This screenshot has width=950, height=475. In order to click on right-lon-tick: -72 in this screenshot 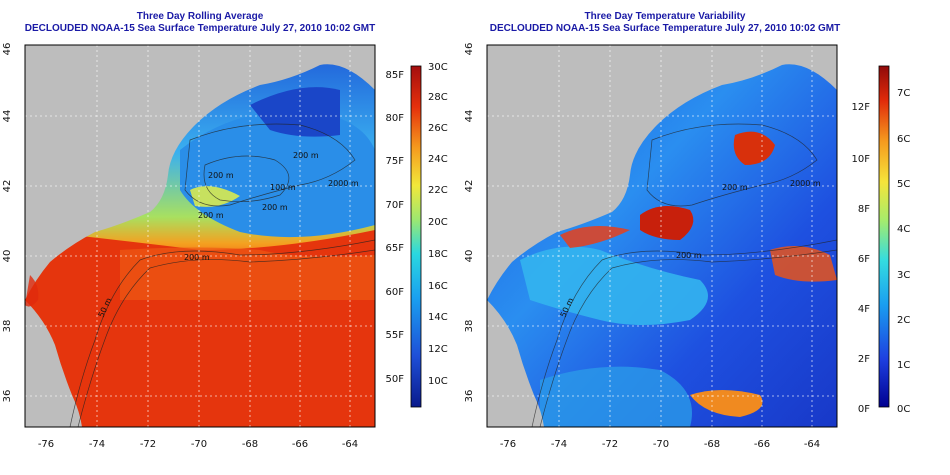, I will do `click(610, 444)`.